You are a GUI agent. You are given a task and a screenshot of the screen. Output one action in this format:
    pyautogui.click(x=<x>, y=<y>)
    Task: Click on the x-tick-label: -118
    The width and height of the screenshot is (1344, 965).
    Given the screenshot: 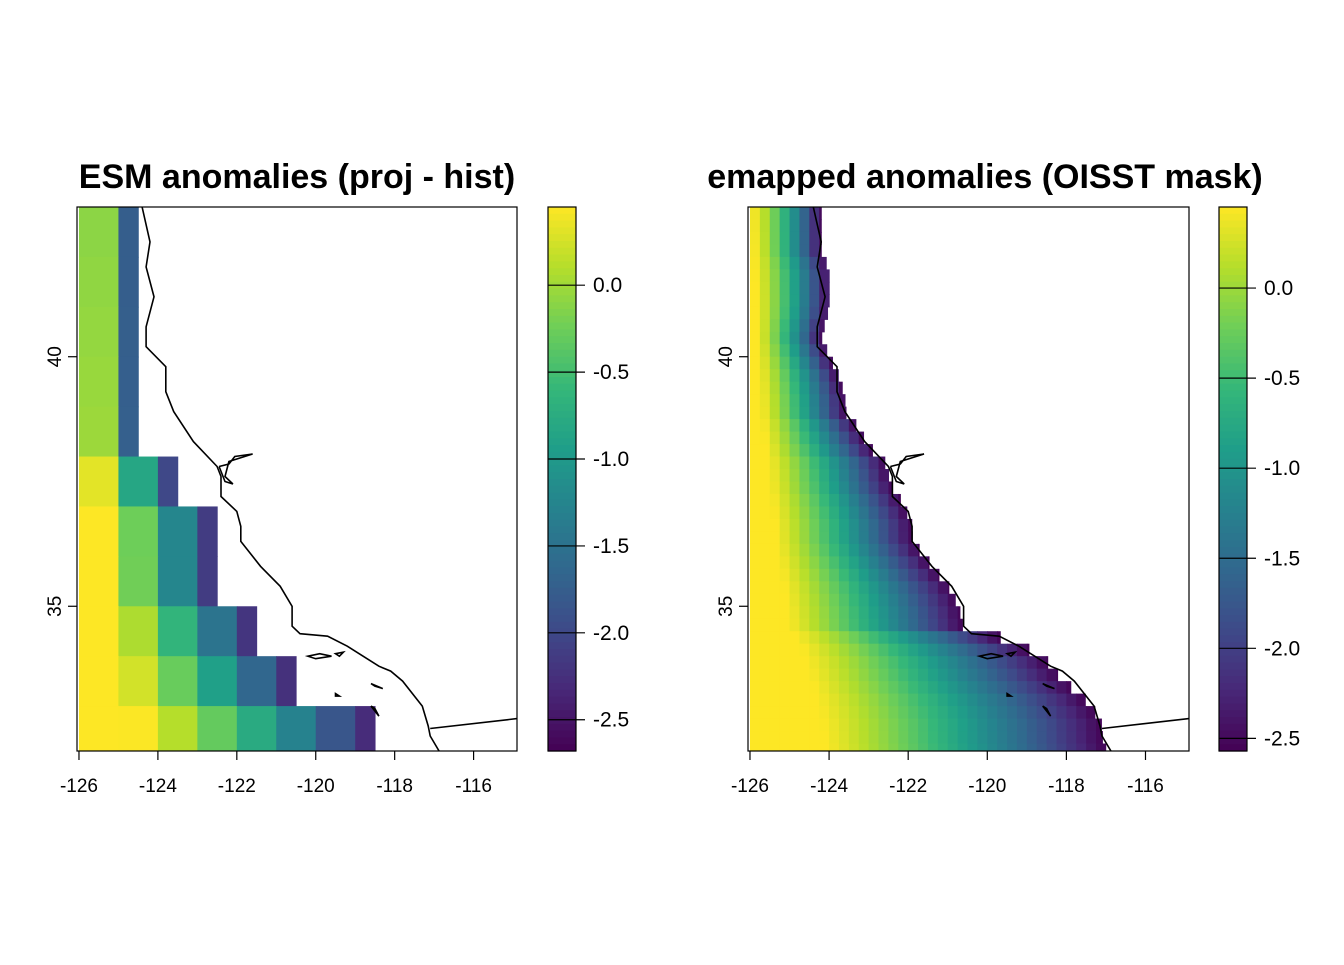 What is the action you would take?
    pyautogui.click(x=1066, y=786)
    